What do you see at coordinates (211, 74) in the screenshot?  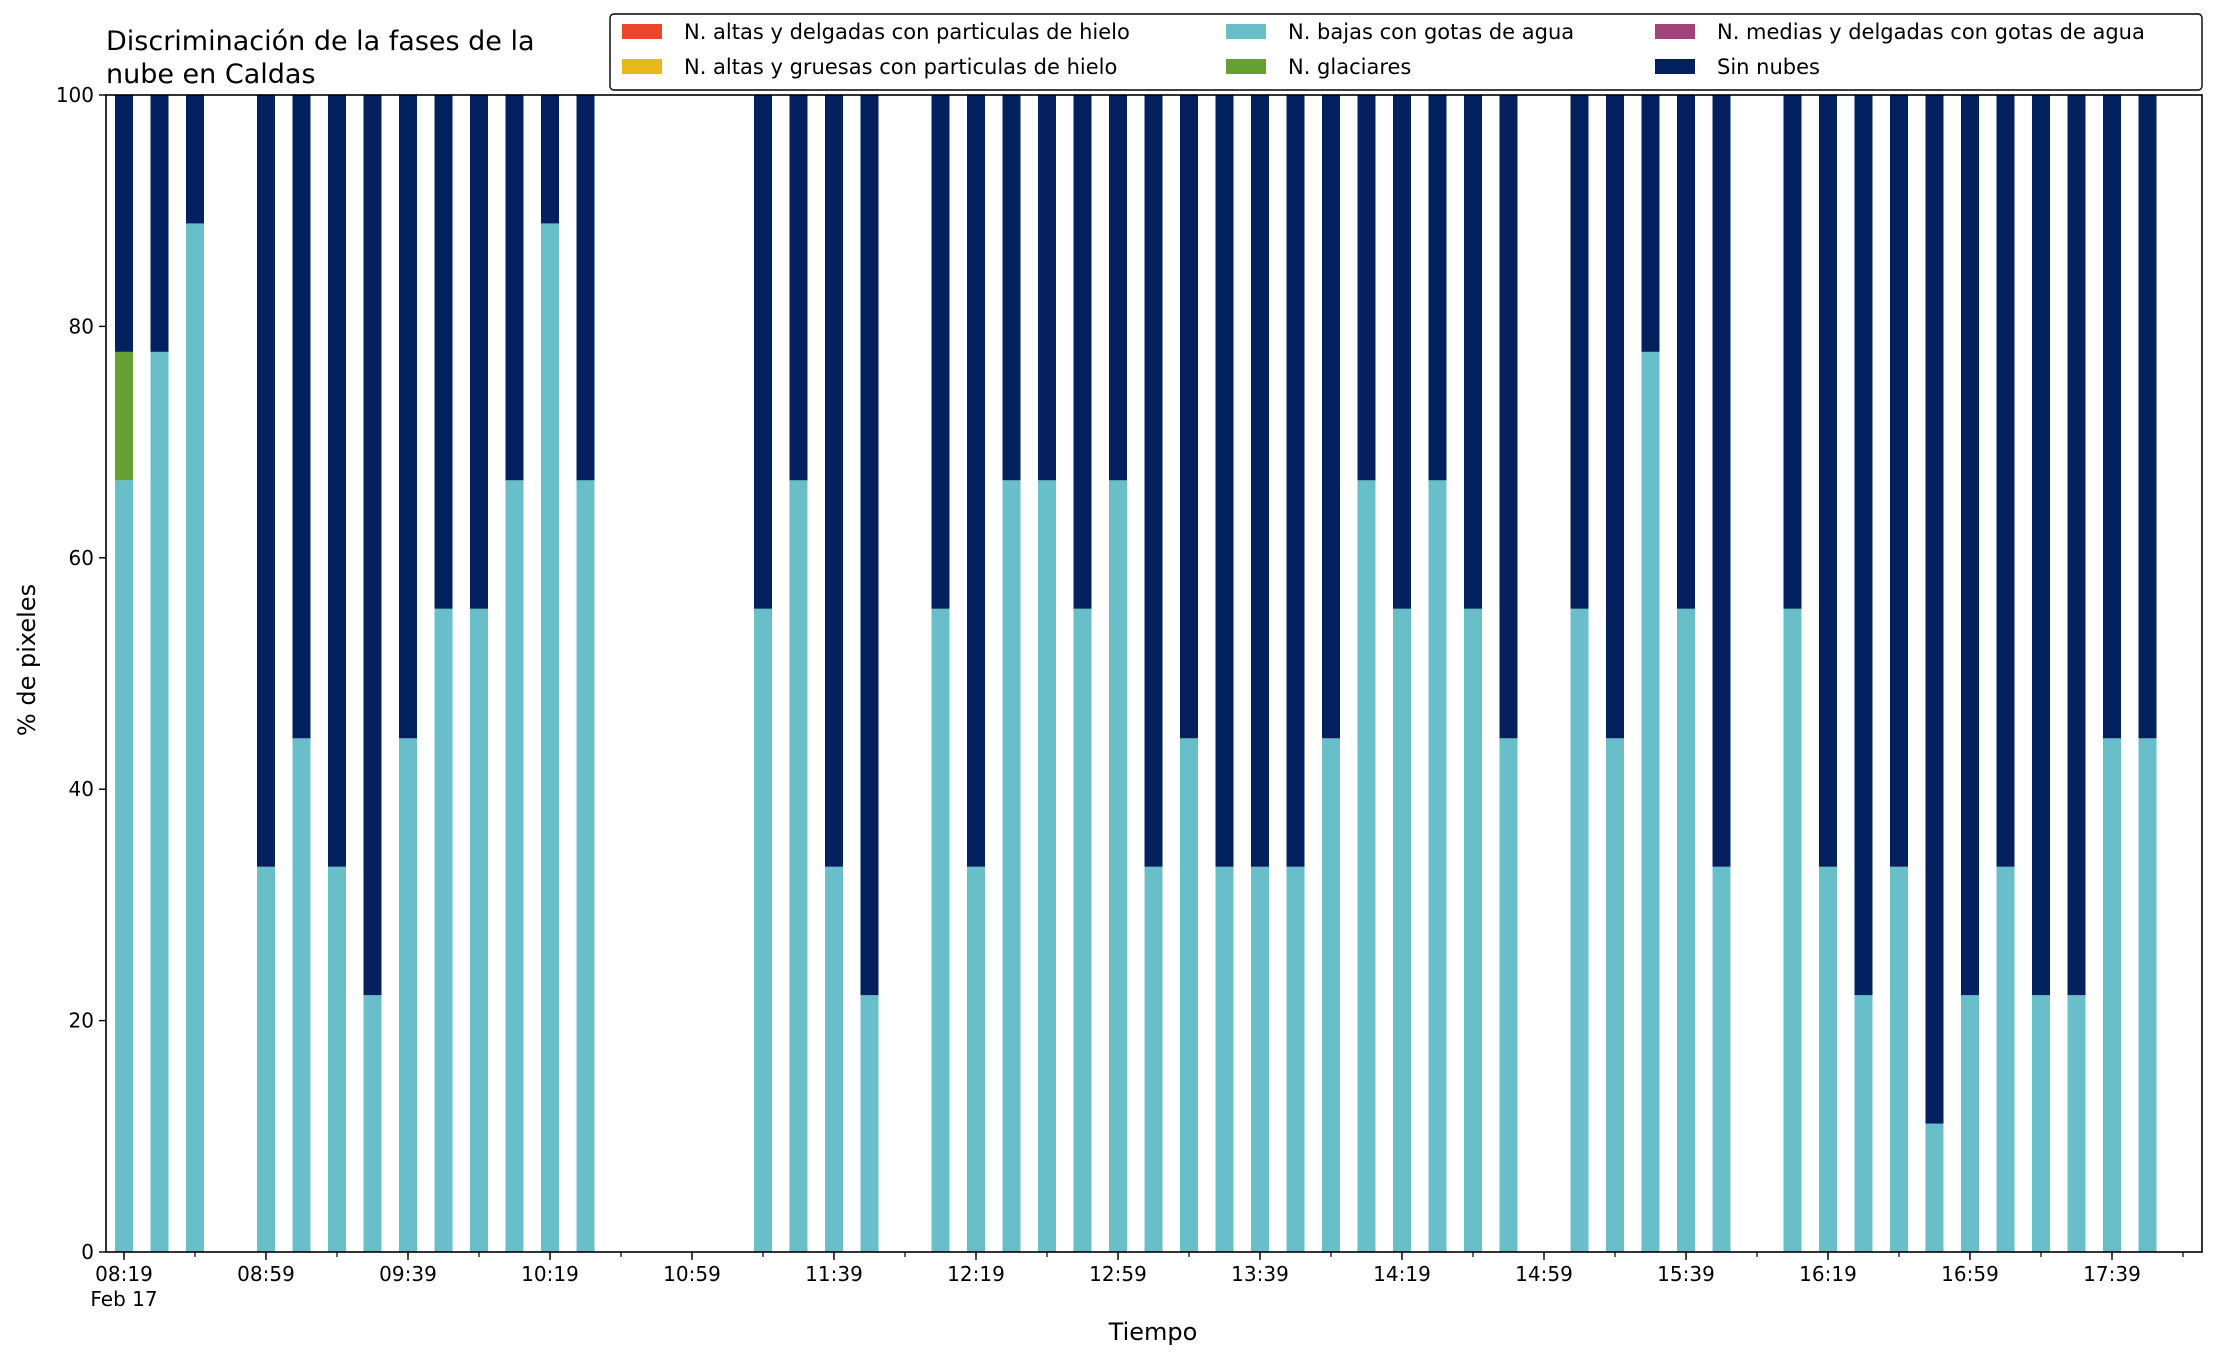 I see `chart-title-line: nube en Caldas` at bounding box center [211, 74].